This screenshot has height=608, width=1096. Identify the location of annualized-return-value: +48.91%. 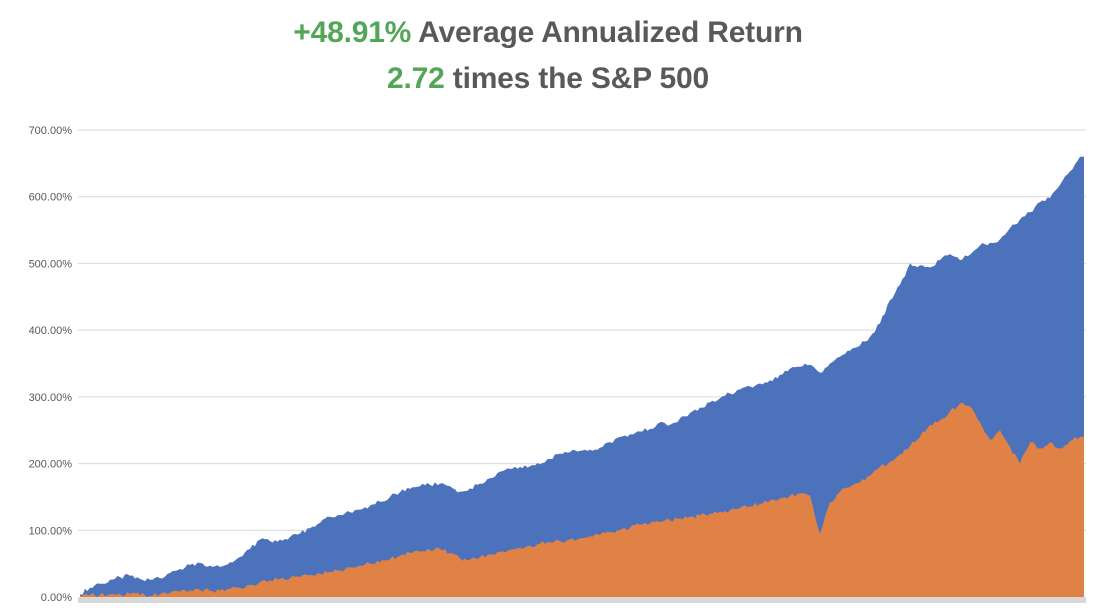
(352, 32).